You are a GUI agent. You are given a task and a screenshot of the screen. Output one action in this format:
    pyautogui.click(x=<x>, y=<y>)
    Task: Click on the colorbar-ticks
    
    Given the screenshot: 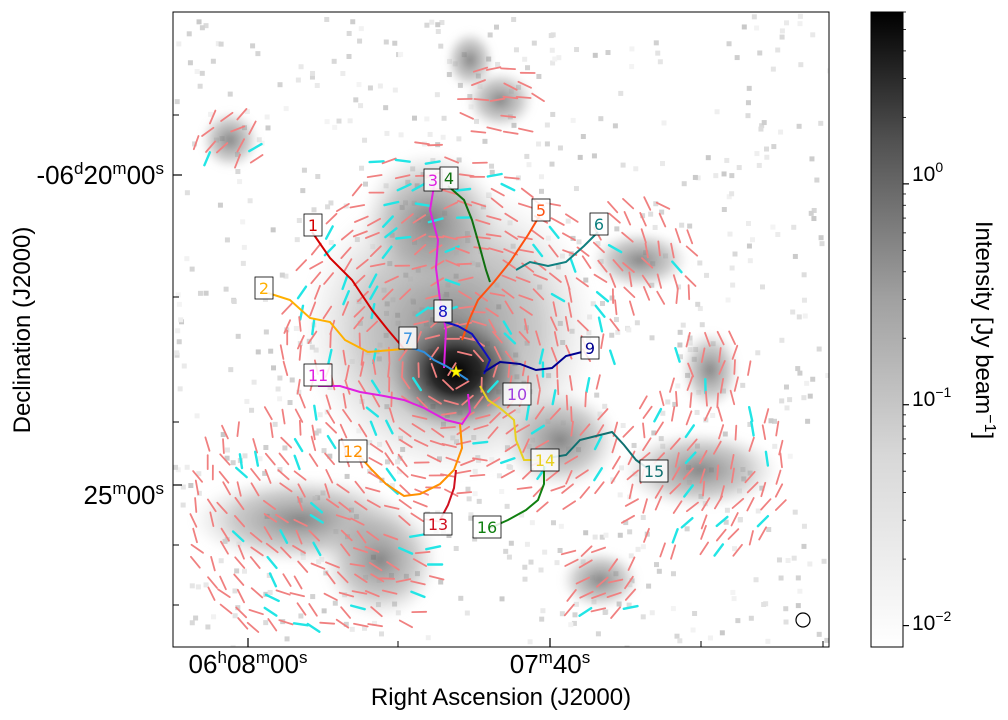 What is the action you would take?
    pyautogui.click(x=906, y=319)
    